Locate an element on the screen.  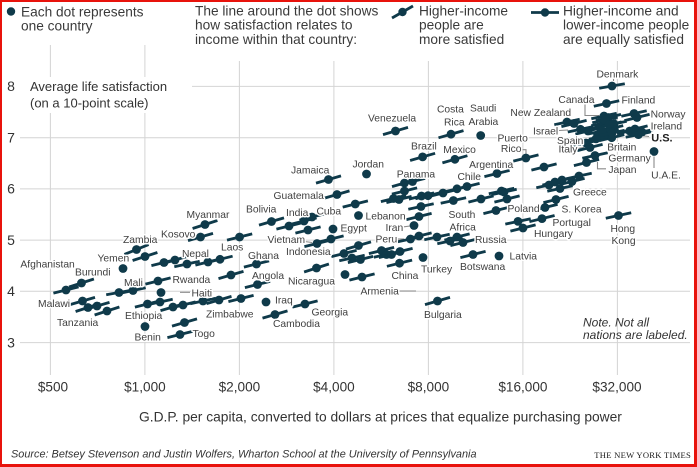
svg-text: Higher-income is located at coordinates (463, 10).